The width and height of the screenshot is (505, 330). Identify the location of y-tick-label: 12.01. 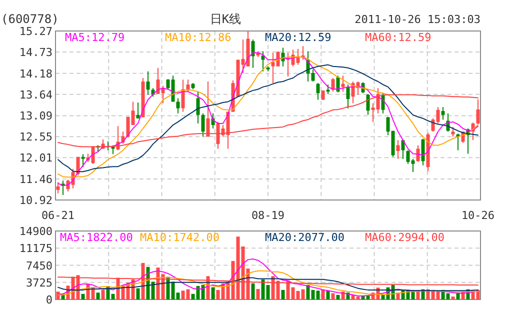
(35, 158).